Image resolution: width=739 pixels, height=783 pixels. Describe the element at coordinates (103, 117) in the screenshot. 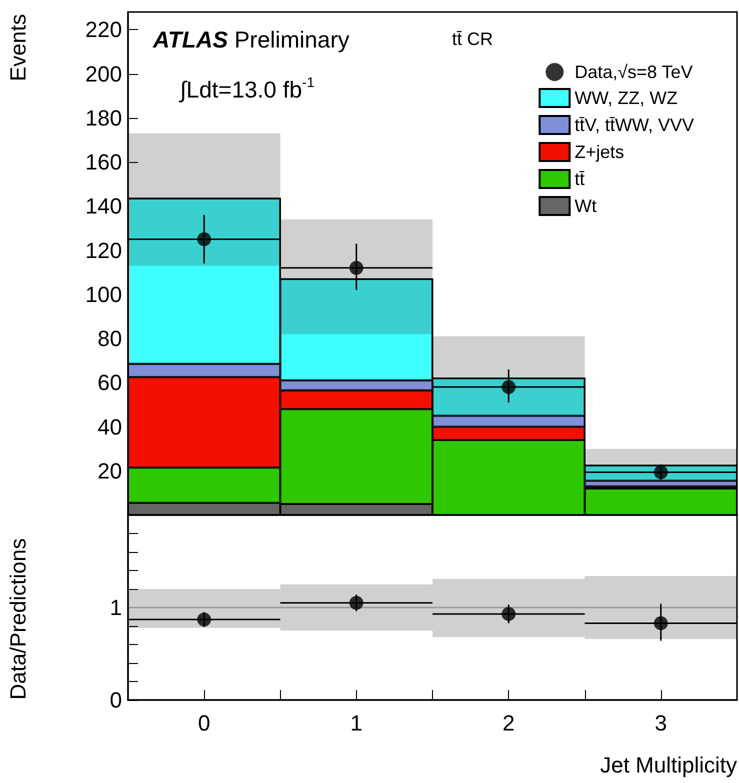

I see `y-tick-label: 180` at that location.